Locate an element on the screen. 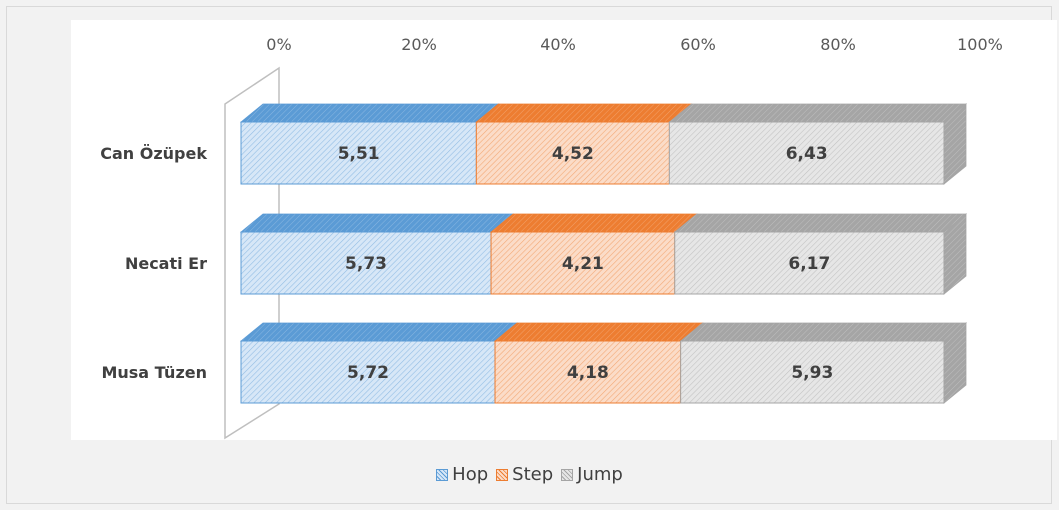  data-label: 5,73 is located at coordinates (366, 264).